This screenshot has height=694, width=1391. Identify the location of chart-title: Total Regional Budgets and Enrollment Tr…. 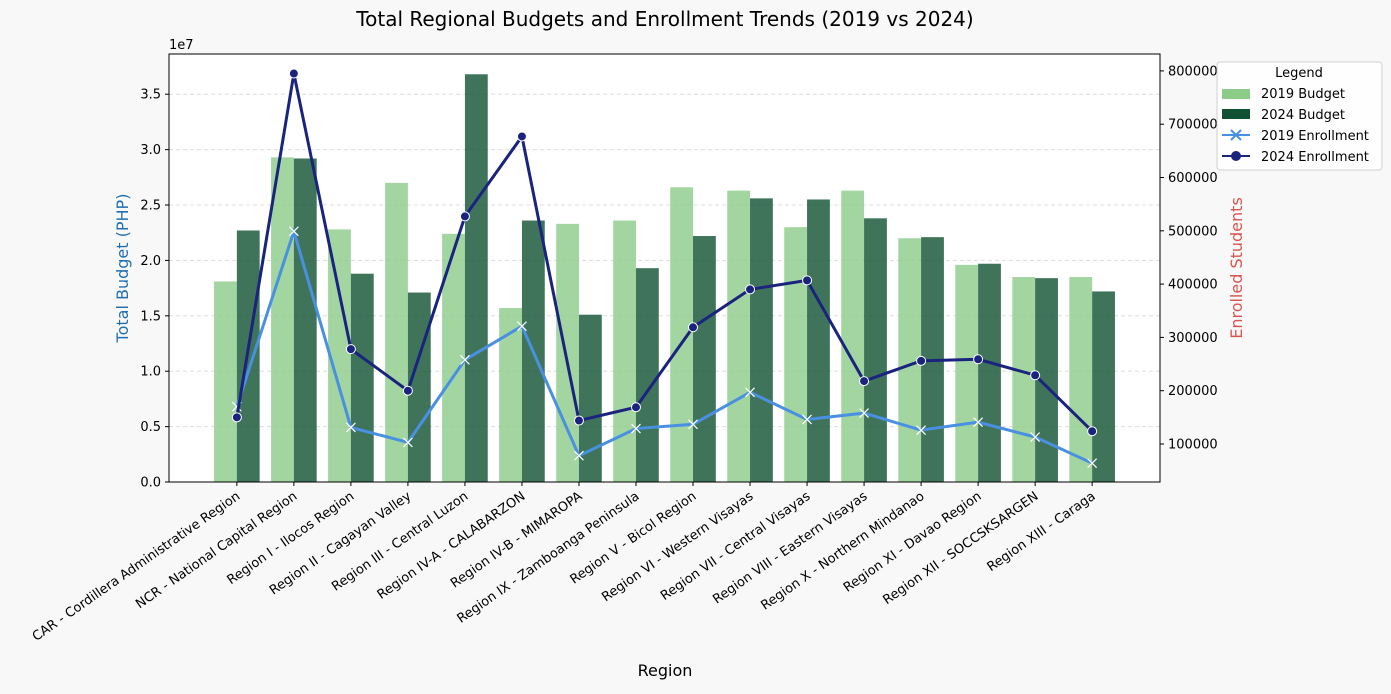
(664, 19).